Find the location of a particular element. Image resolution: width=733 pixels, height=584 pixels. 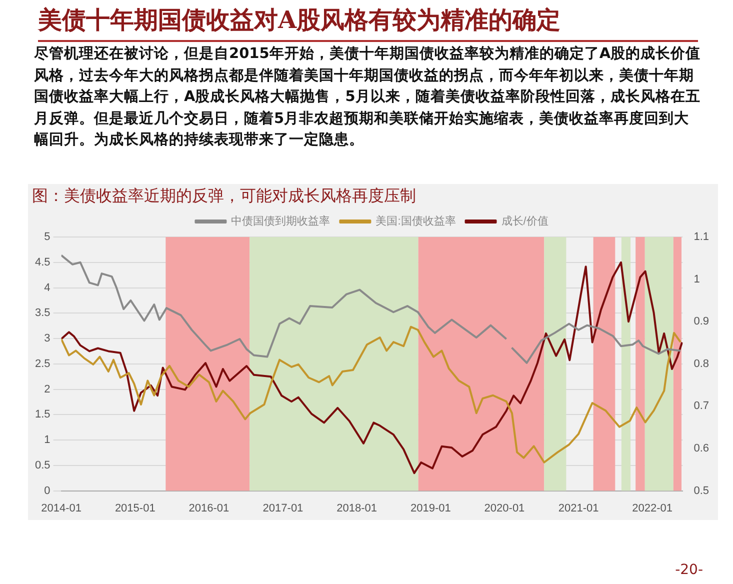

y-tick-label: 1.5 is located at coordinates (42, 414).